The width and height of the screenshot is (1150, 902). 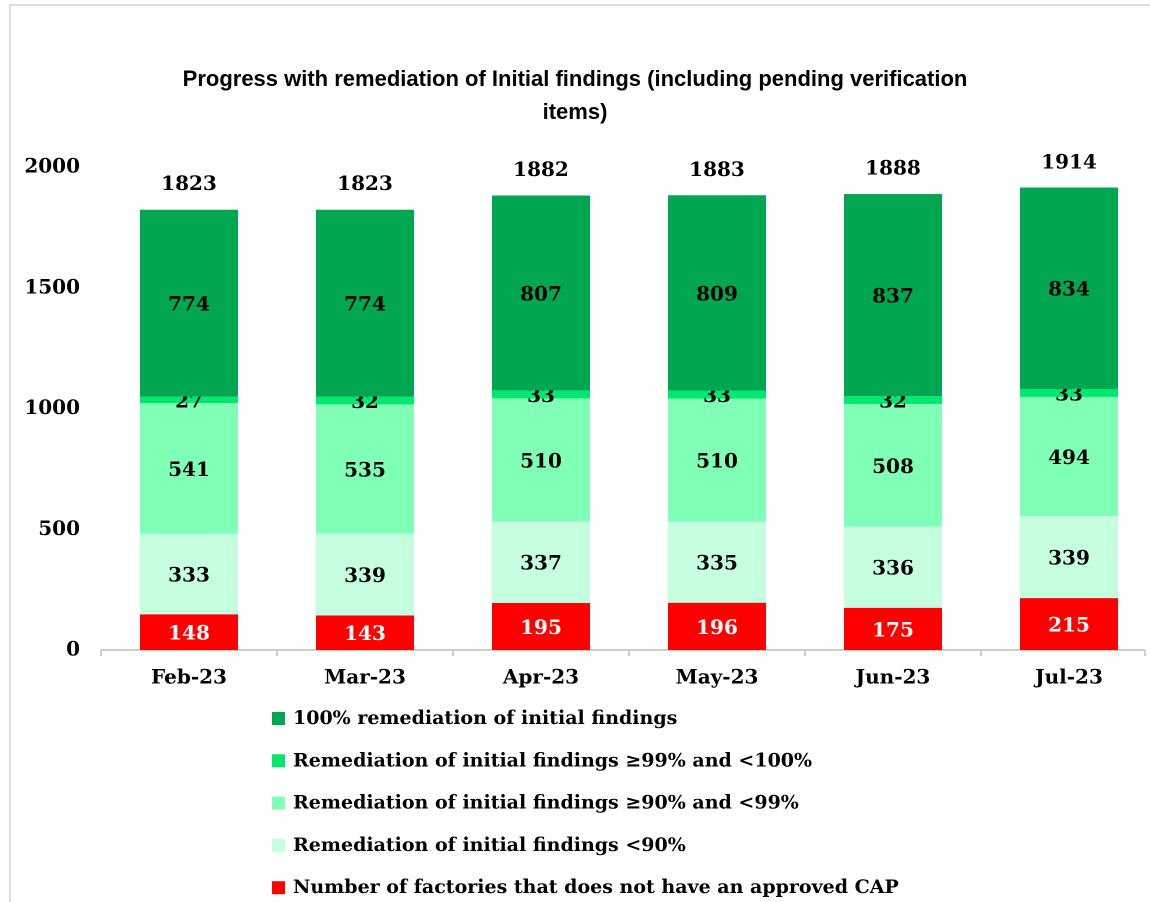 I want to click on total-label: 1914, so click(x=1069, y=161).